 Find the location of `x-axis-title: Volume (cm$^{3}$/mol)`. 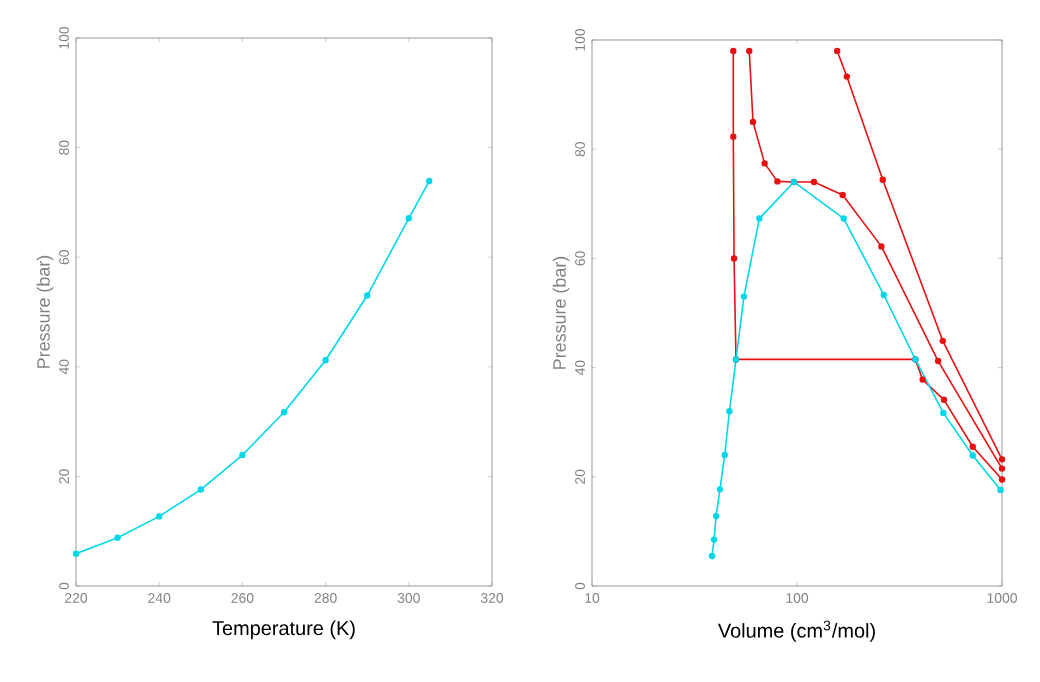

x-axis-title: Volume (cm$^{3}$/mol) is located at coordinates (796, 631).